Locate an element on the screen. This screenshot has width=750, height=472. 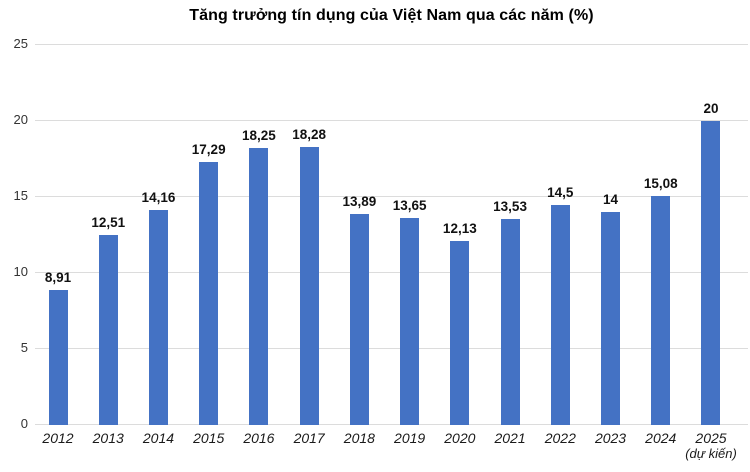
value-label-2019: 13,65 is located at coordinates (409, 205).